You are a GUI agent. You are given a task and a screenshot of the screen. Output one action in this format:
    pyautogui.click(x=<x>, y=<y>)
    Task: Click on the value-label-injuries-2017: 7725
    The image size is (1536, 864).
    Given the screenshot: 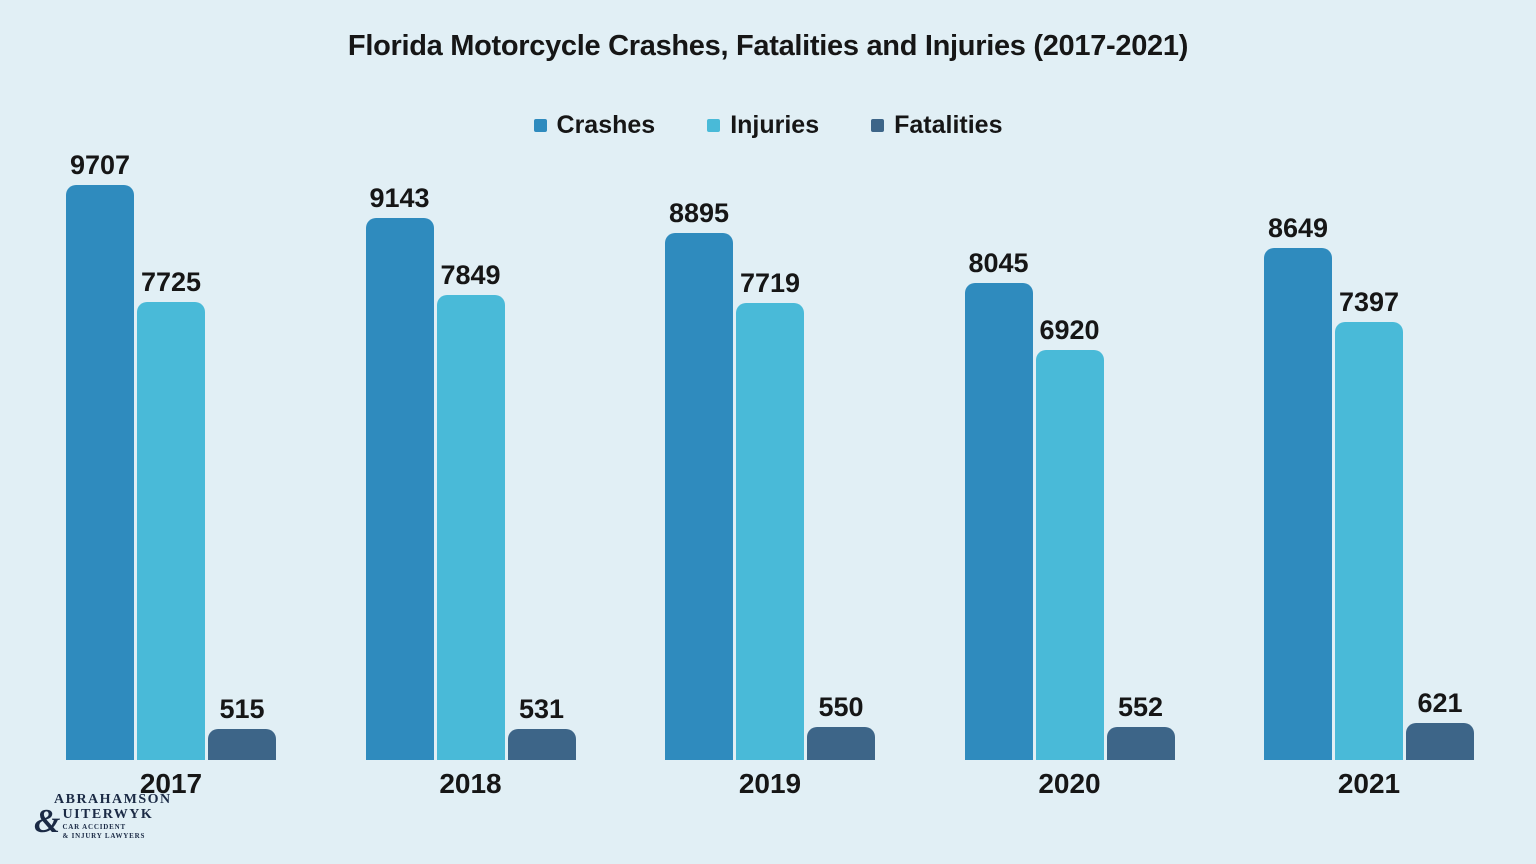 What is the action you would take?
    pyautogui.click(x=171, y=282)
    